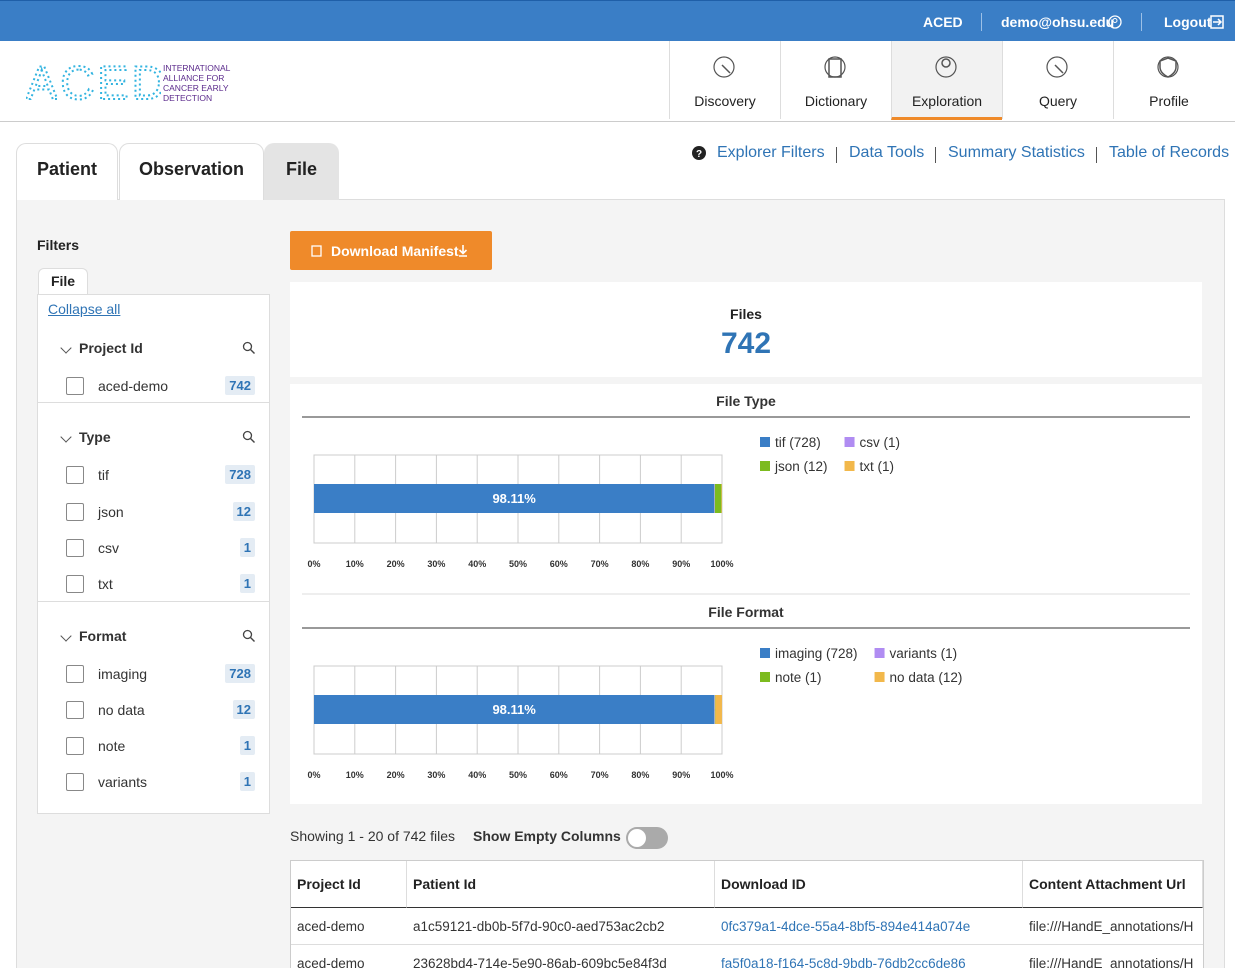 Image resolution: width=1235 pixels, height=968 pixels. What do you see at coordinates (926, 677) in the screenshot?
I see `legend-label: no data (12)` at bounding box center [926, 677].